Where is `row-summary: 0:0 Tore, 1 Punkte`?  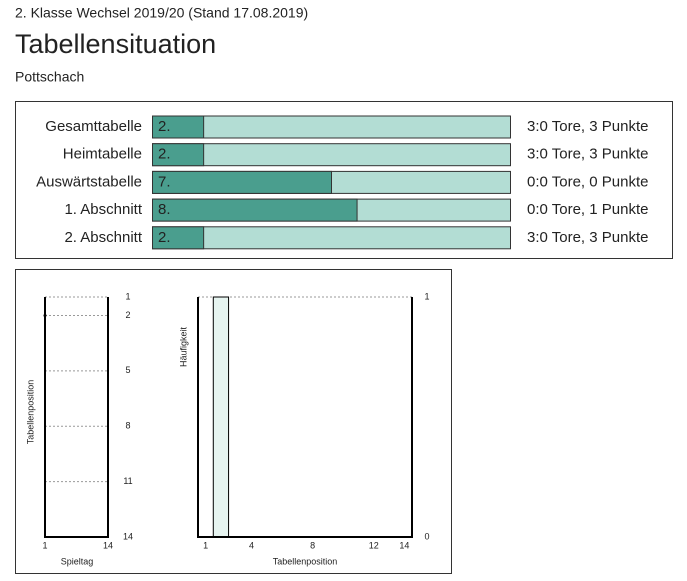
row-summary: 0:0 Tore, 1 Punkte is located at coordinates (587, 209).